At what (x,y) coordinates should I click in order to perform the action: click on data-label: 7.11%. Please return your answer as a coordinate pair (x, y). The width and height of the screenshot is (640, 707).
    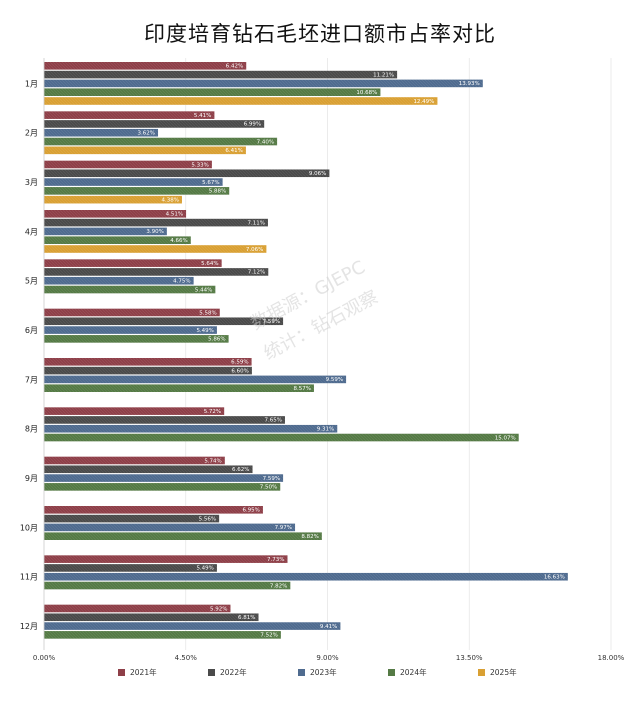
    Looking at the image, I should click on (255, 223).